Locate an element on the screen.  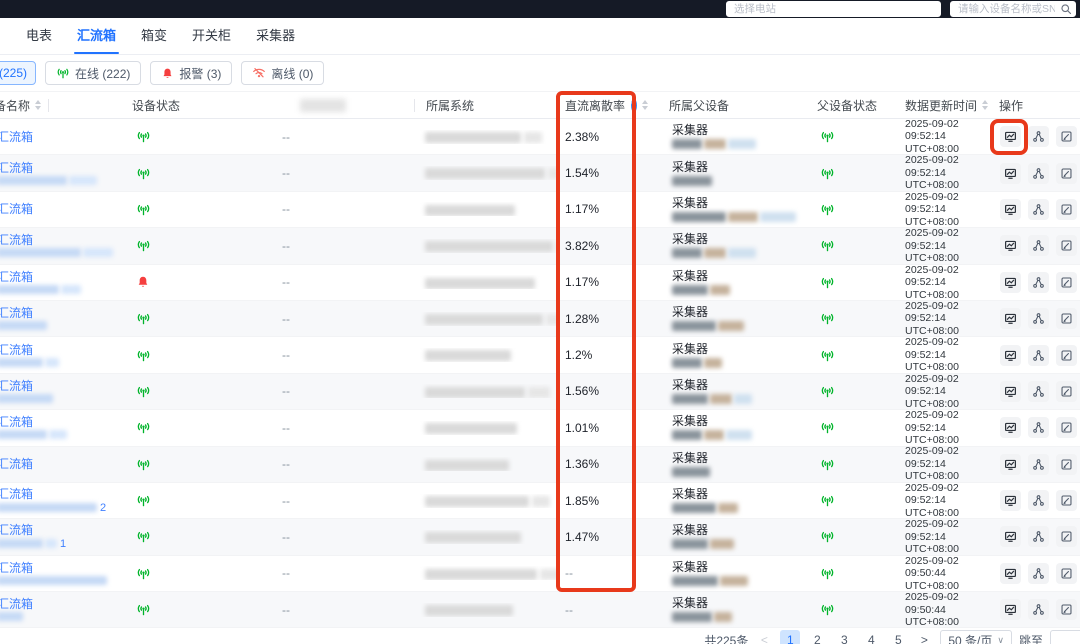
filter-online: 在线 (222) is located at coordinates (93, 73).